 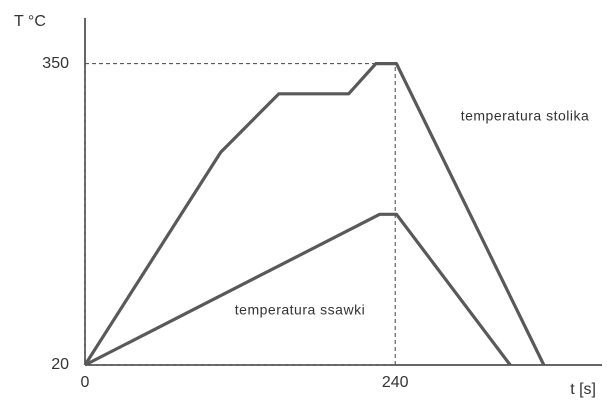 I want to click on series-label: temperatura ssawki, so click(x=300, y=310).